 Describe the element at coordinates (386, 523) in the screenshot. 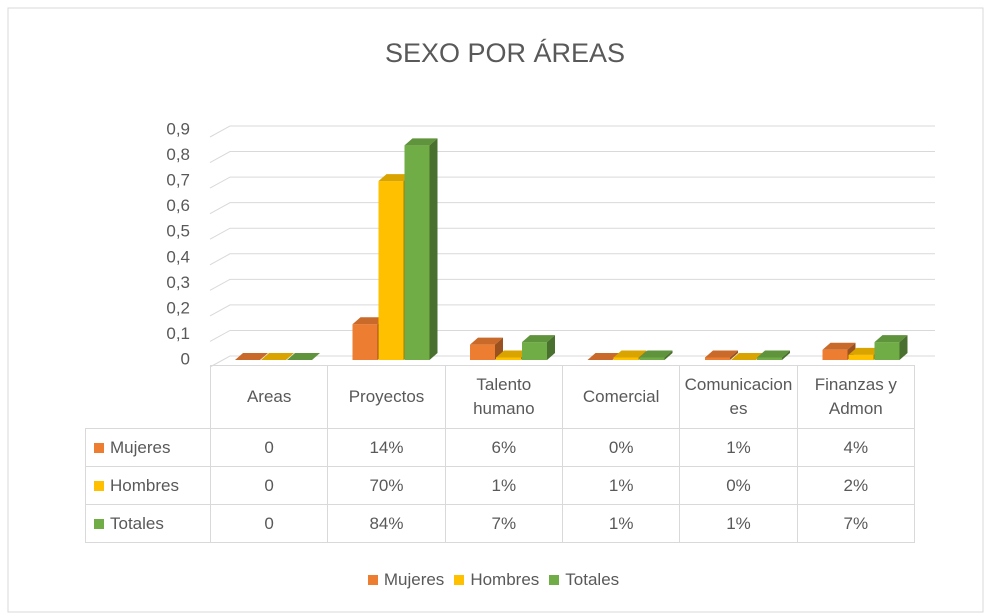

I see `data-label: 84%` at that location.